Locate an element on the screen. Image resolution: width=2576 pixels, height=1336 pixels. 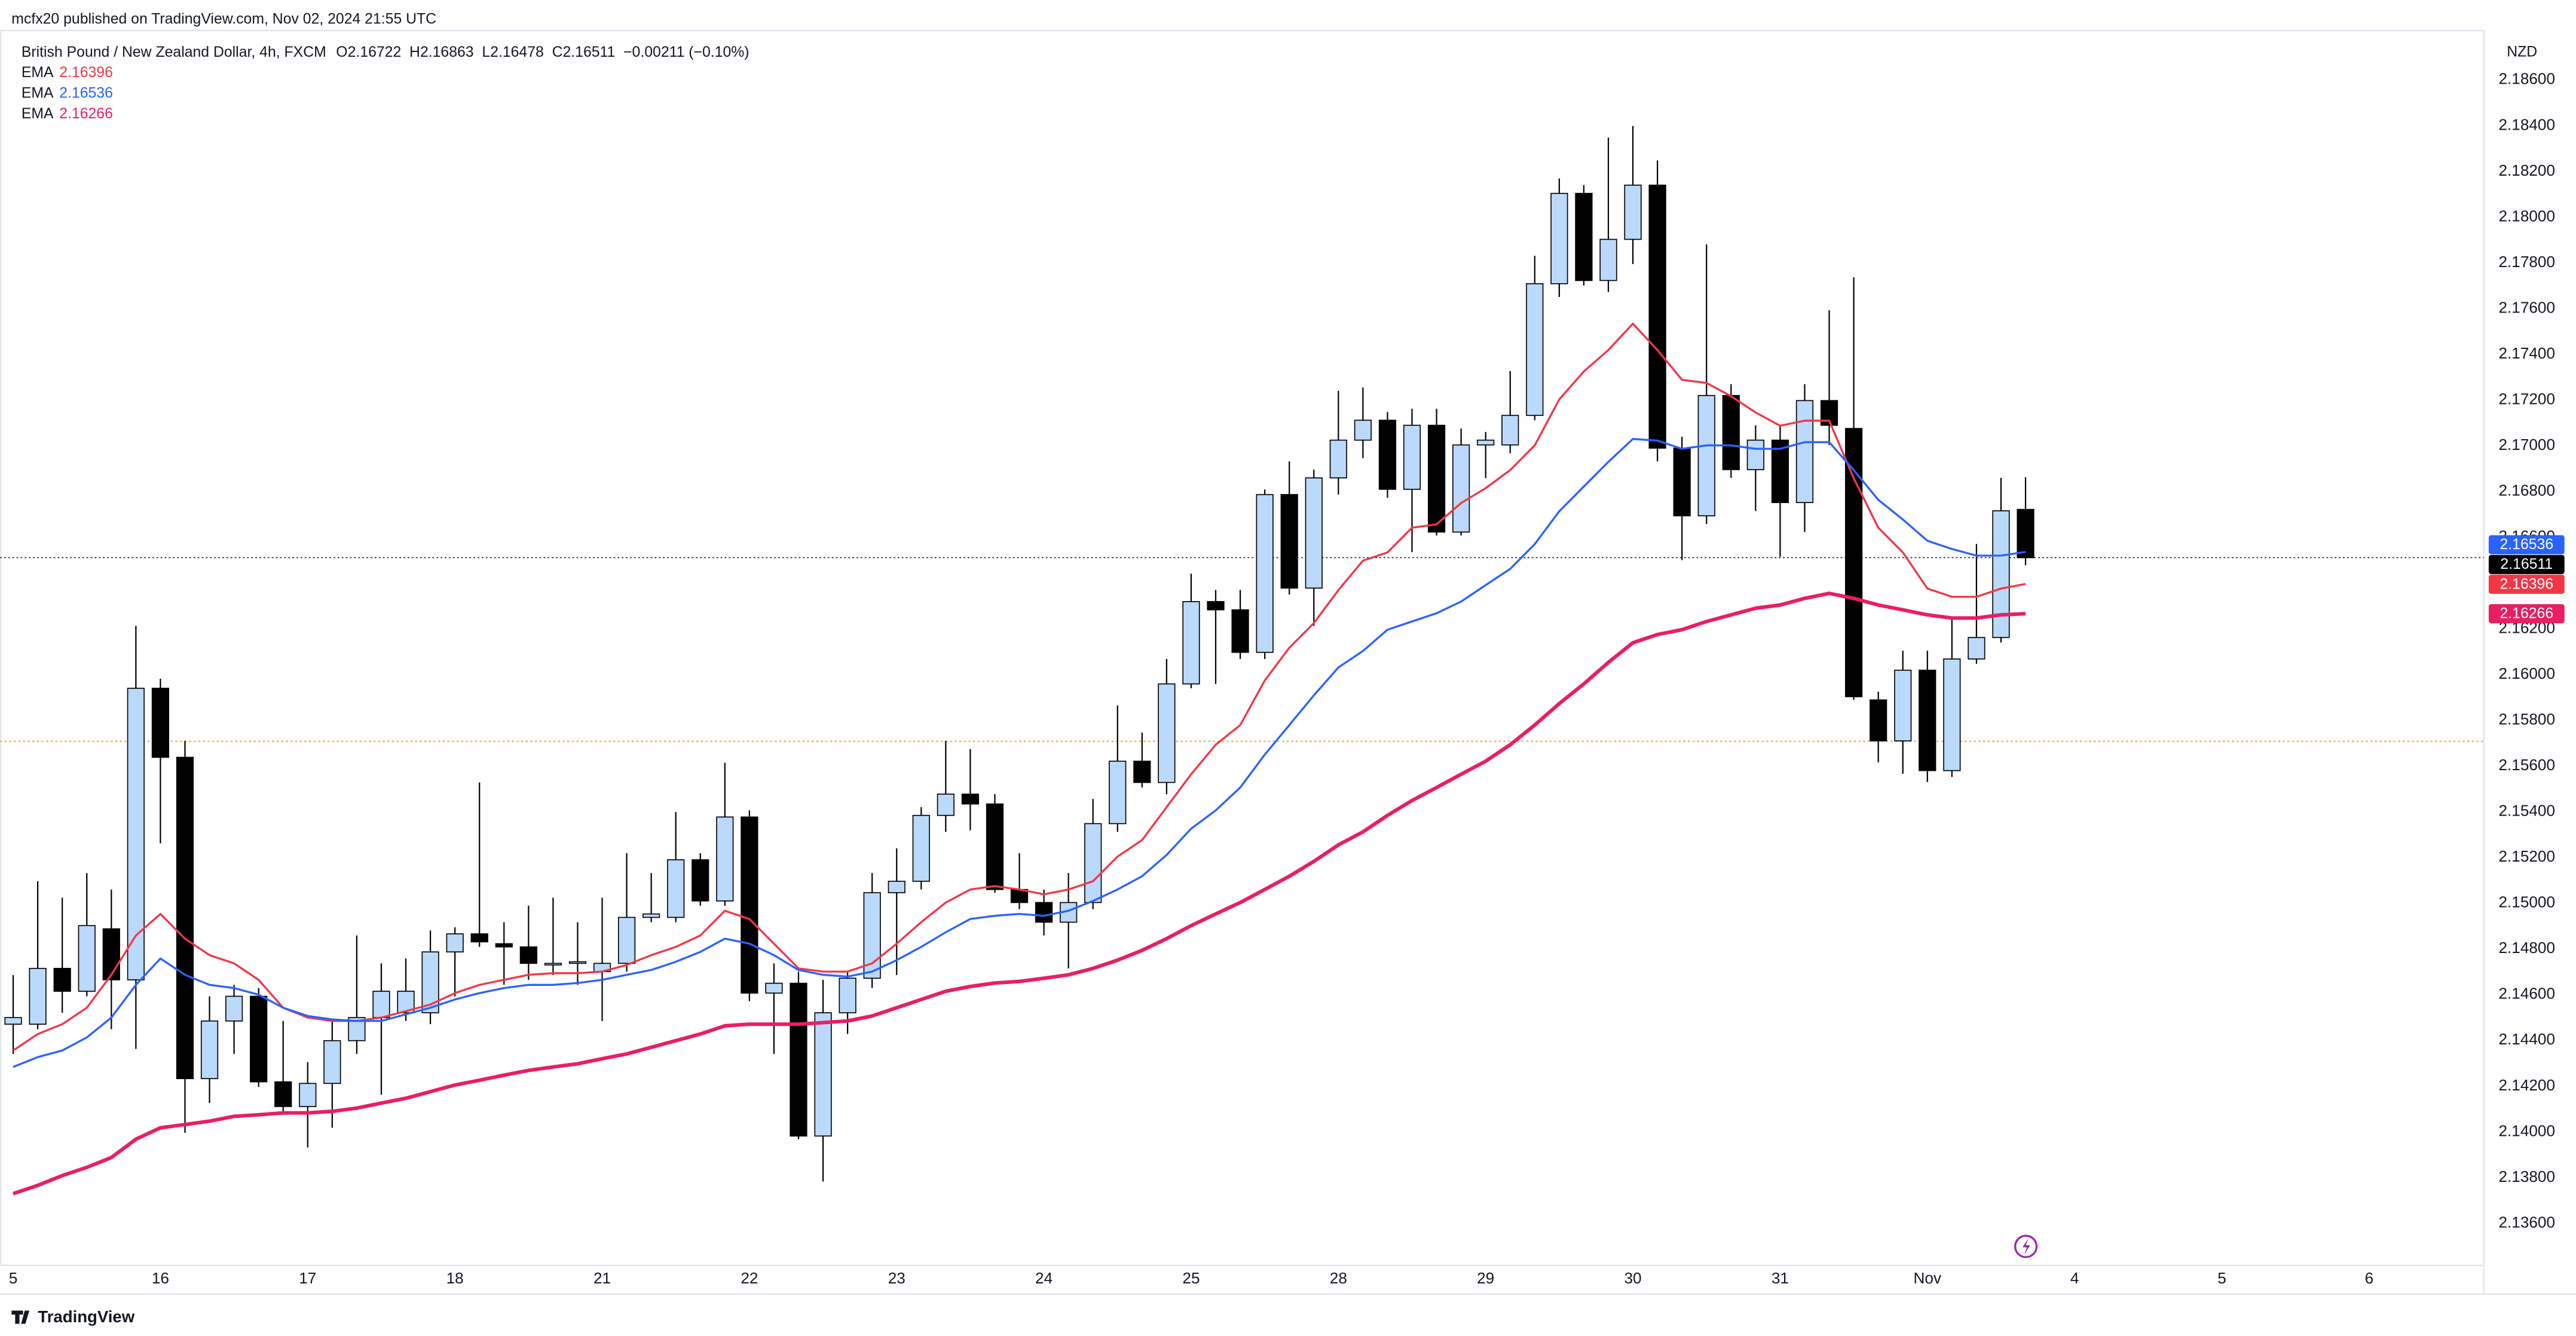
x-tick-label: 30 is located at coordinates (1633, 1278).